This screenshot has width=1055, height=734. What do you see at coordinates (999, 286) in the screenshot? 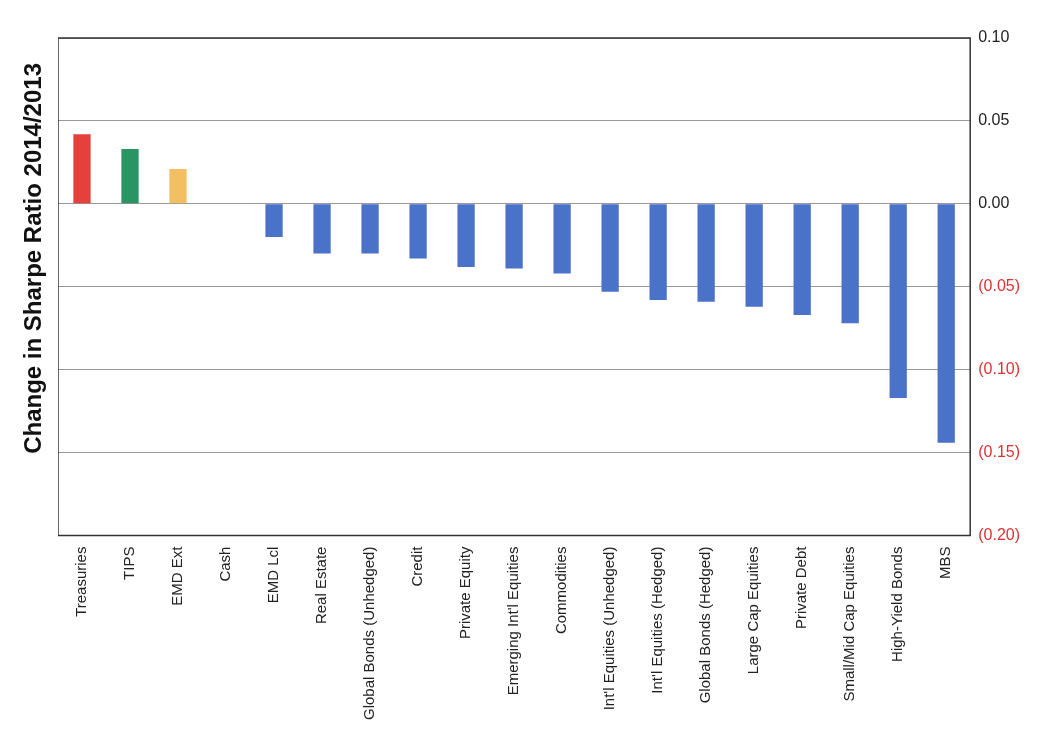
I see `y-tick-label: (0.05)` at bounding box center [999, 286].